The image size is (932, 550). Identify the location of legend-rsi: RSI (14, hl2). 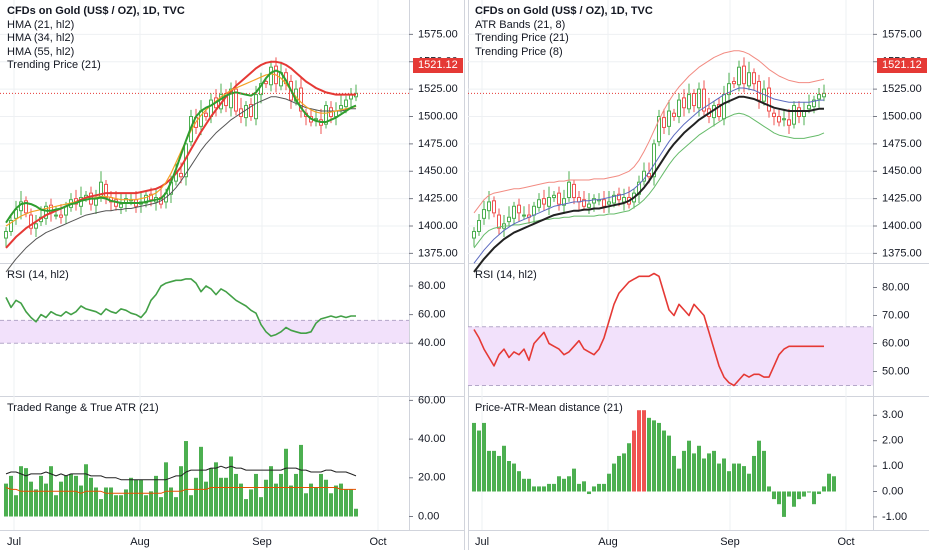
(506, 275).